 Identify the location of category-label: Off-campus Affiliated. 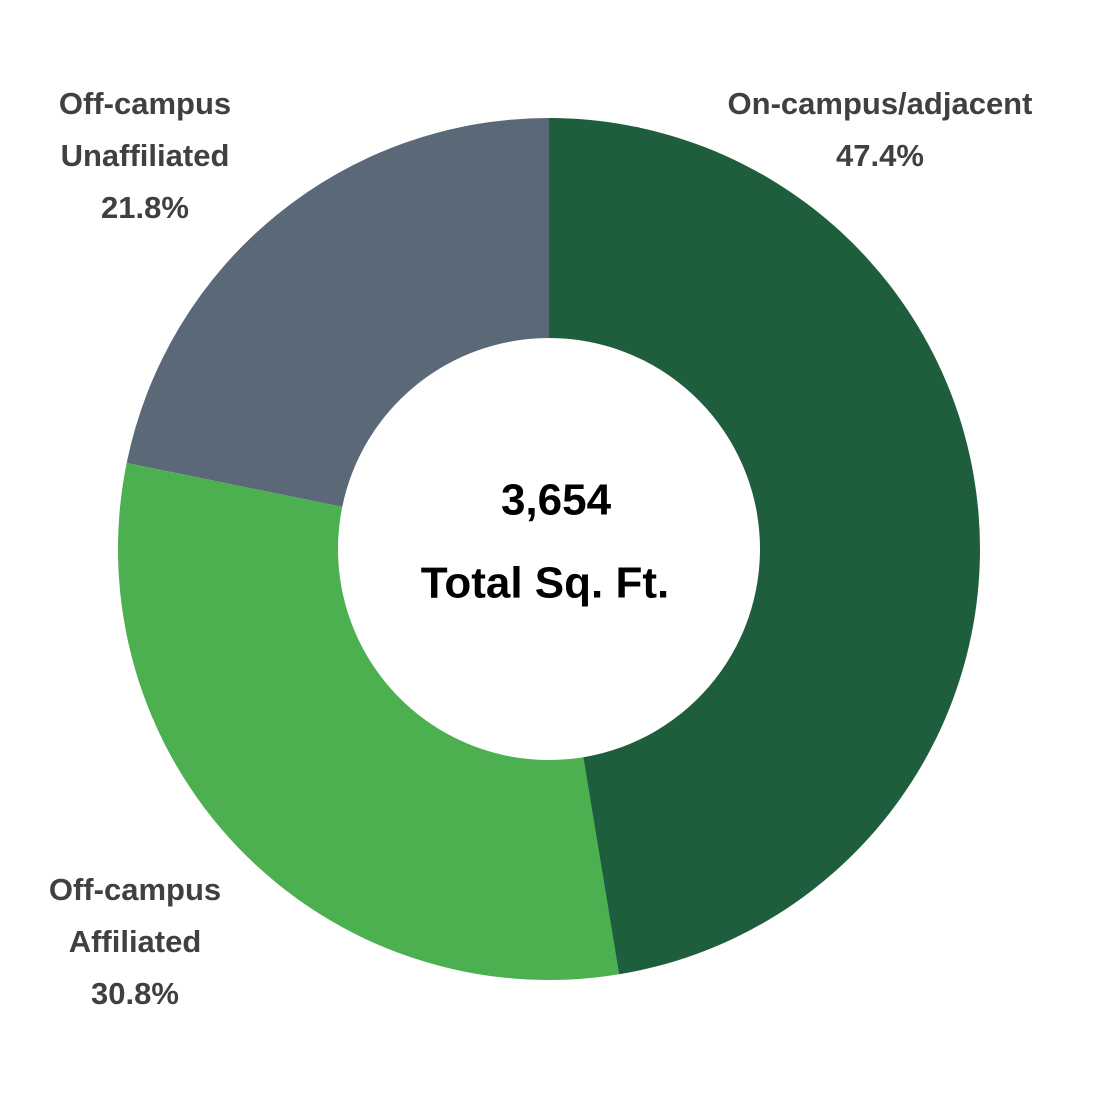
(135, 915).